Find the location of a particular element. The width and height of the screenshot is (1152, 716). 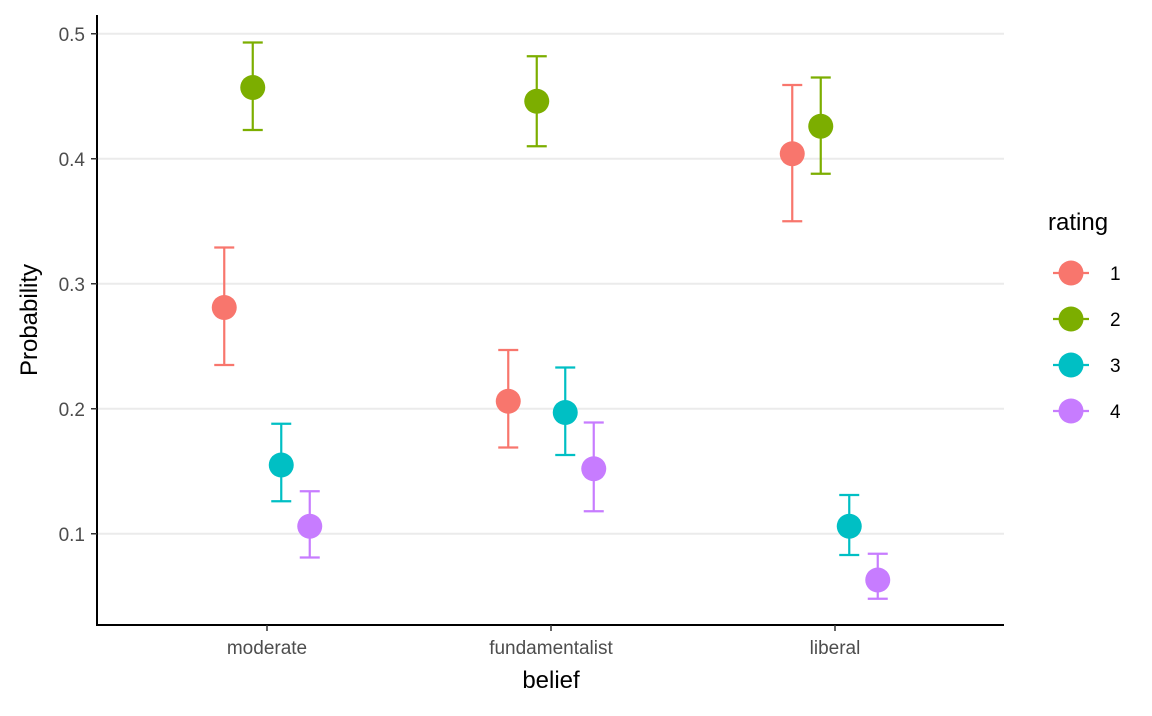

legend-label: 4 is located at coordinates (1115, 412).